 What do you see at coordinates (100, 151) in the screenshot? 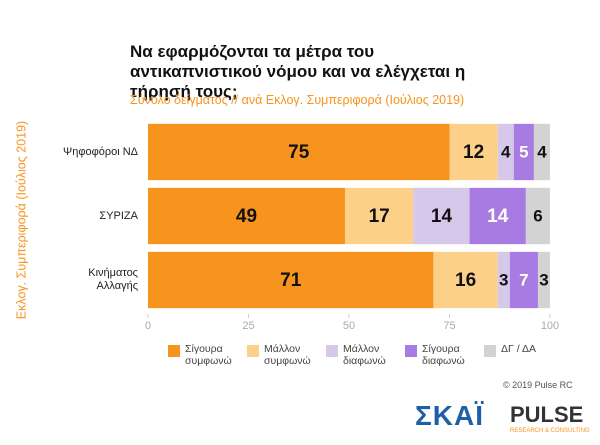
I see `y-tick-label: Ψηφοφόροι ΝΔ` at bounding box center [100, 151].